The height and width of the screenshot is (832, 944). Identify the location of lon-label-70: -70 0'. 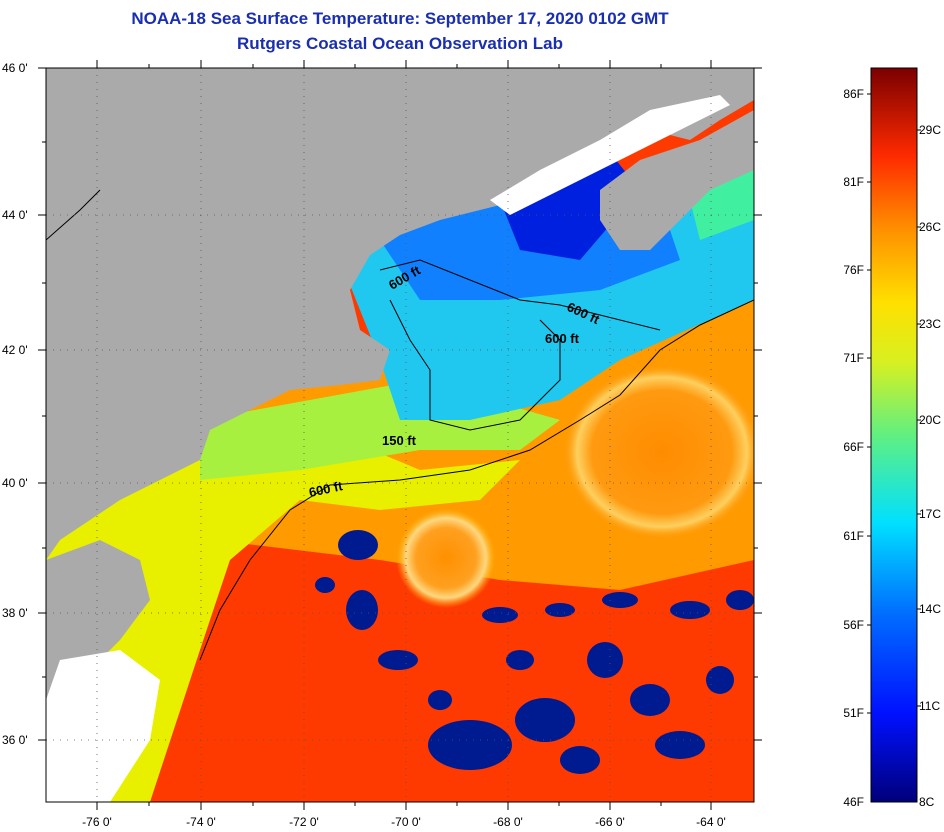
(406, 822).